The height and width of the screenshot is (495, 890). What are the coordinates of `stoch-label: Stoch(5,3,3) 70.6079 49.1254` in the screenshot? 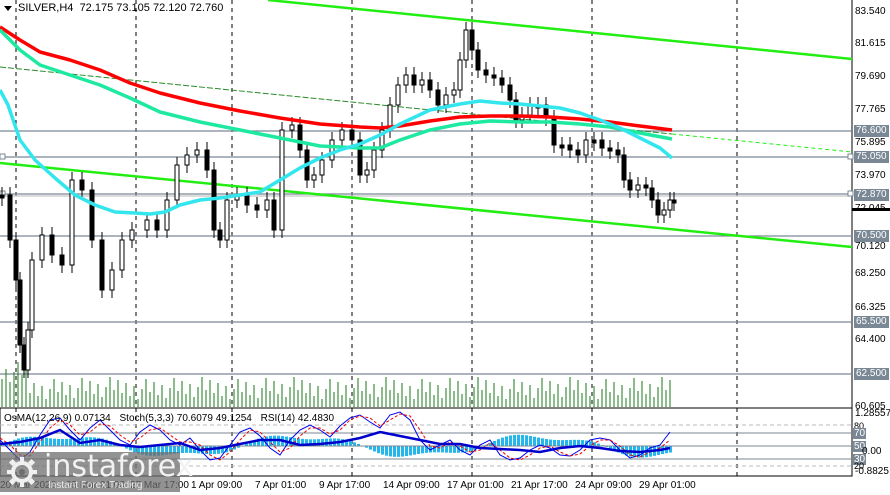 It's located at (185, 418).